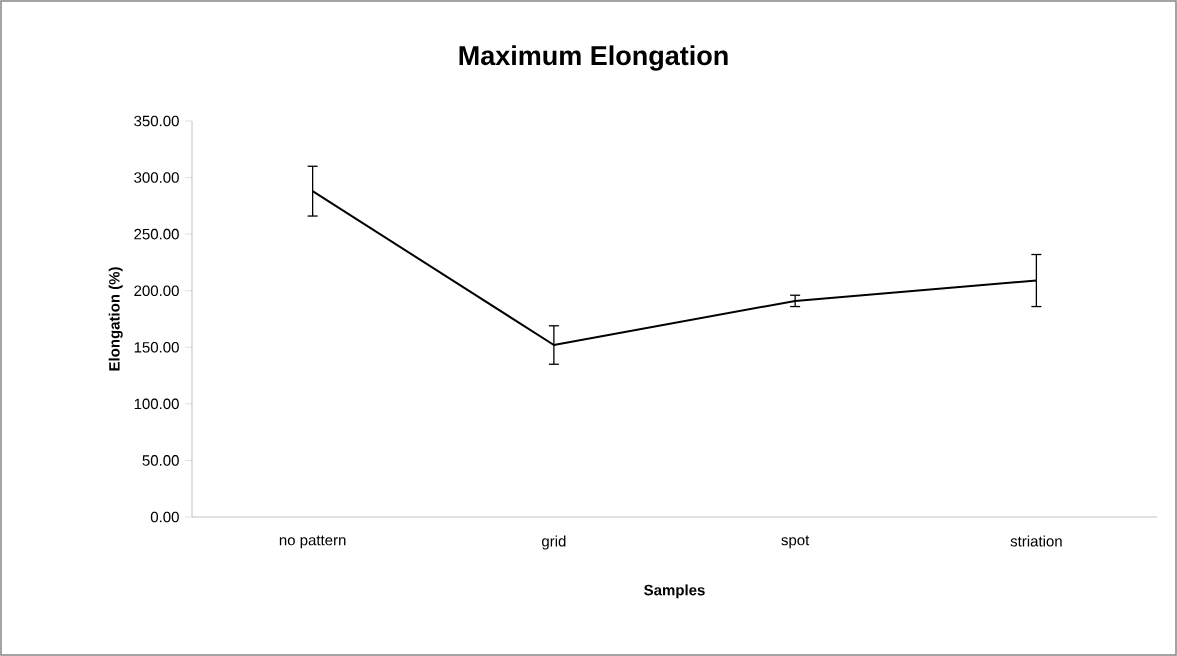 The height and width of the screenshot is (656, 1177). I want to click on y-tick-label: 50.00, so click(160, 460).